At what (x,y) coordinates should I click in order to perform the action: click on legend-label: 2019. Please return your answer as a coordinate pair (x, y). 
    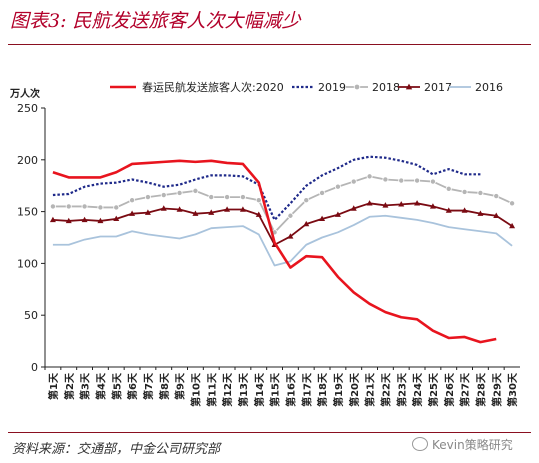
    Looking at the image, I should click on (332, 87).